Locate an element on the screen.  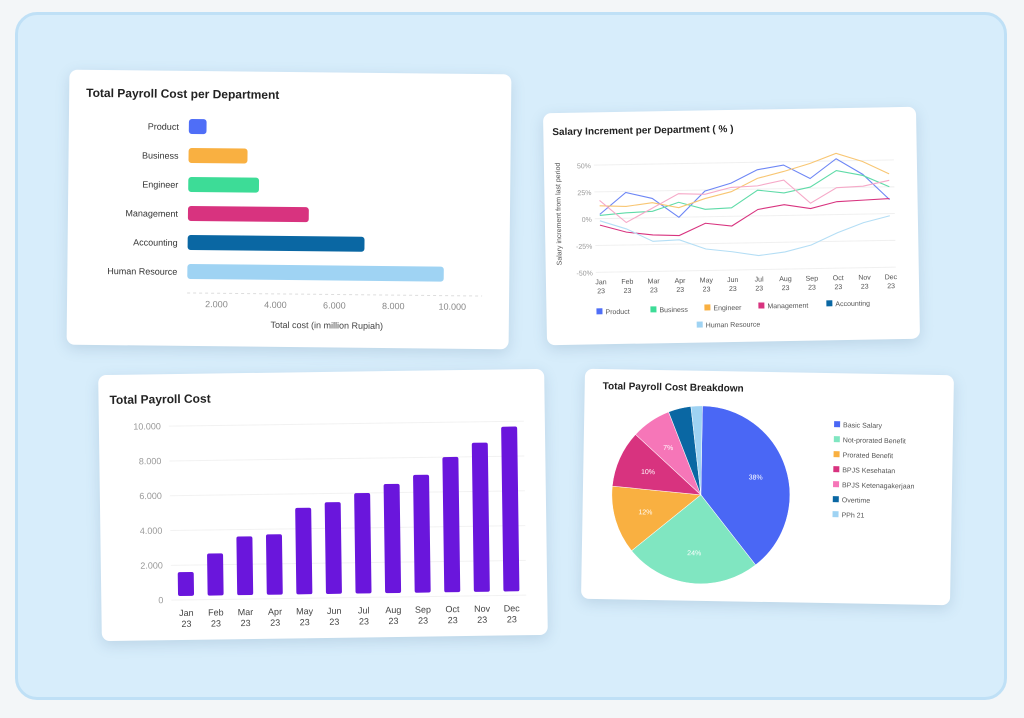
pie-slice-not-prorated-benefit is located at coordinates (693, 539).